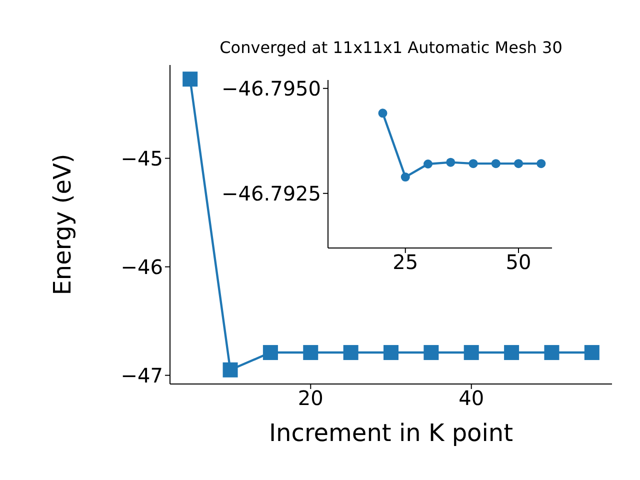  What do you see at coordinates (391, 433) in the screenshot?
I see `x-axis-title: Increment in K point` at bounding box center [391, 433].